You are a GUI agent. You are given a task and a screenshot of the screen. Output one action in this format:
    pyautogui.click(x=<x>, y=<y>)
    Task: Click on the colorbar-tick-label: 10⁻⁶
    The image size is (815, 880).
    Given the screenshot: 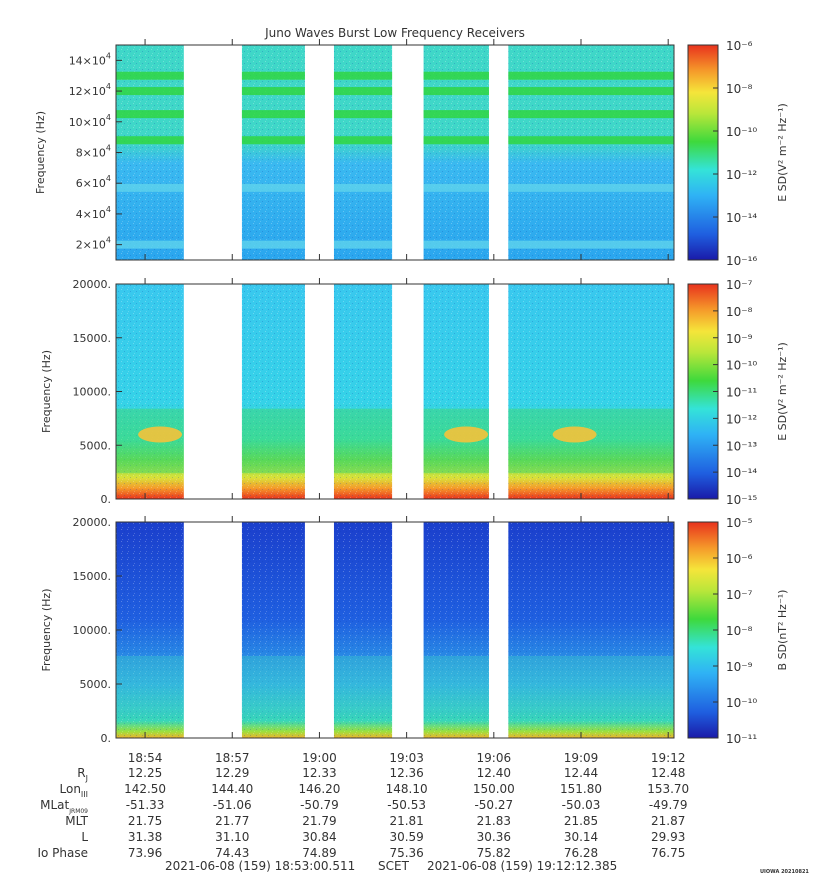 What is the action you would take?
    pyautogui.click(x=739, y=559)
    